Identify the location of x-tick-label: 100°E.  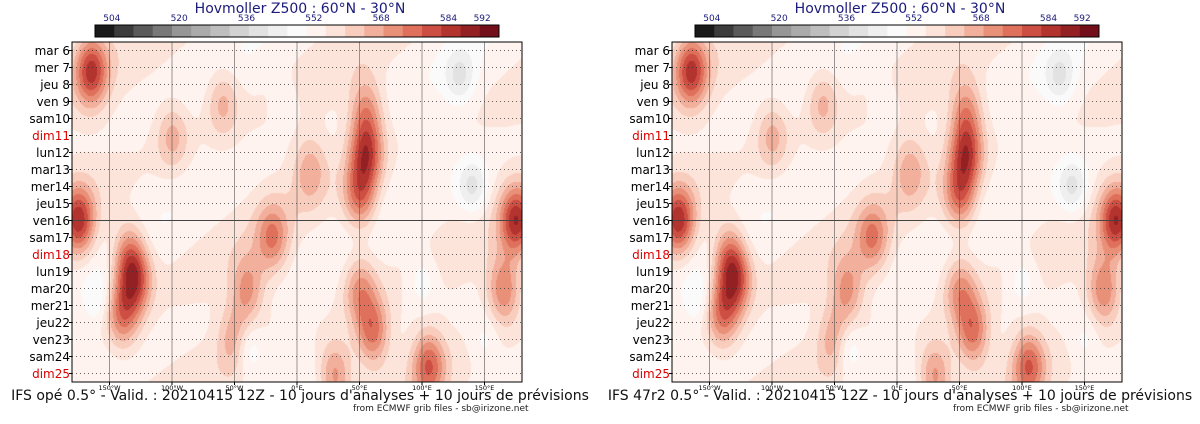
(422, 388).